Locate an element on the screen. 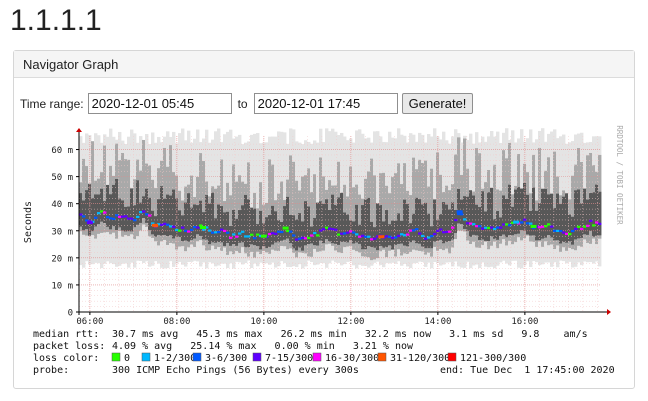  generate-button: Generate! is located at coordinates (437, 103).